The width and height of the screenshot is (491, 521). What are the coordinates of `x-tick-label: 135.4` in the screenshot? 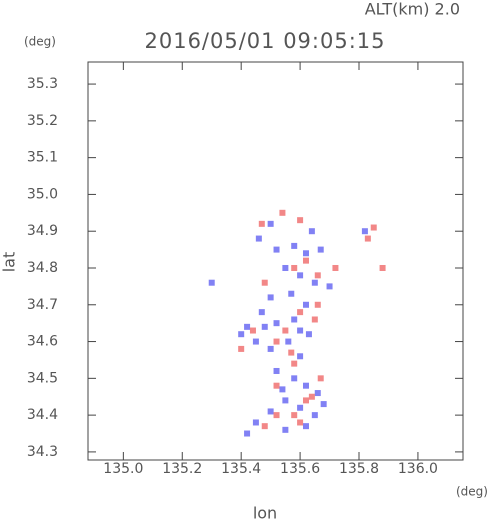 It's located at (241, 469).